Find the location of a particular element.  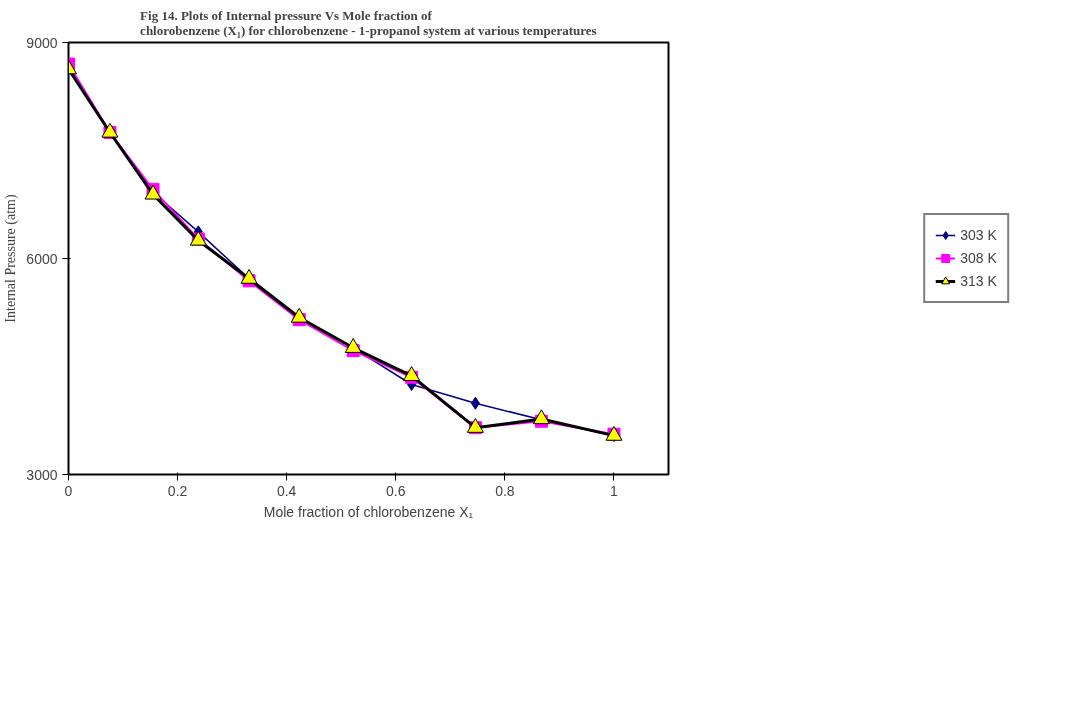

x-tick-label: 0.8 is located at coordinates (505, 490).